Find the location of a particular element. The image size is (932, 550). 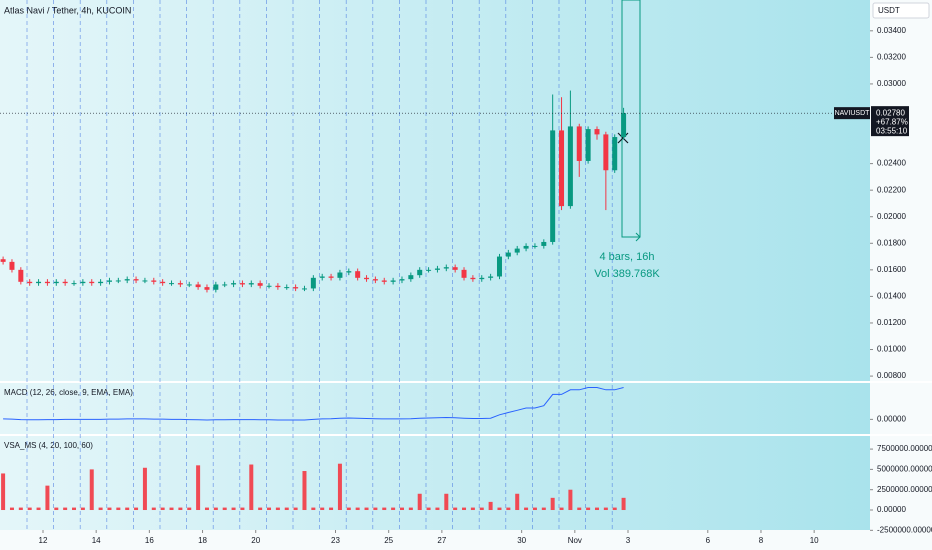

volume-tick-label: 7500000.00000 is located at coordinates (904, 448).